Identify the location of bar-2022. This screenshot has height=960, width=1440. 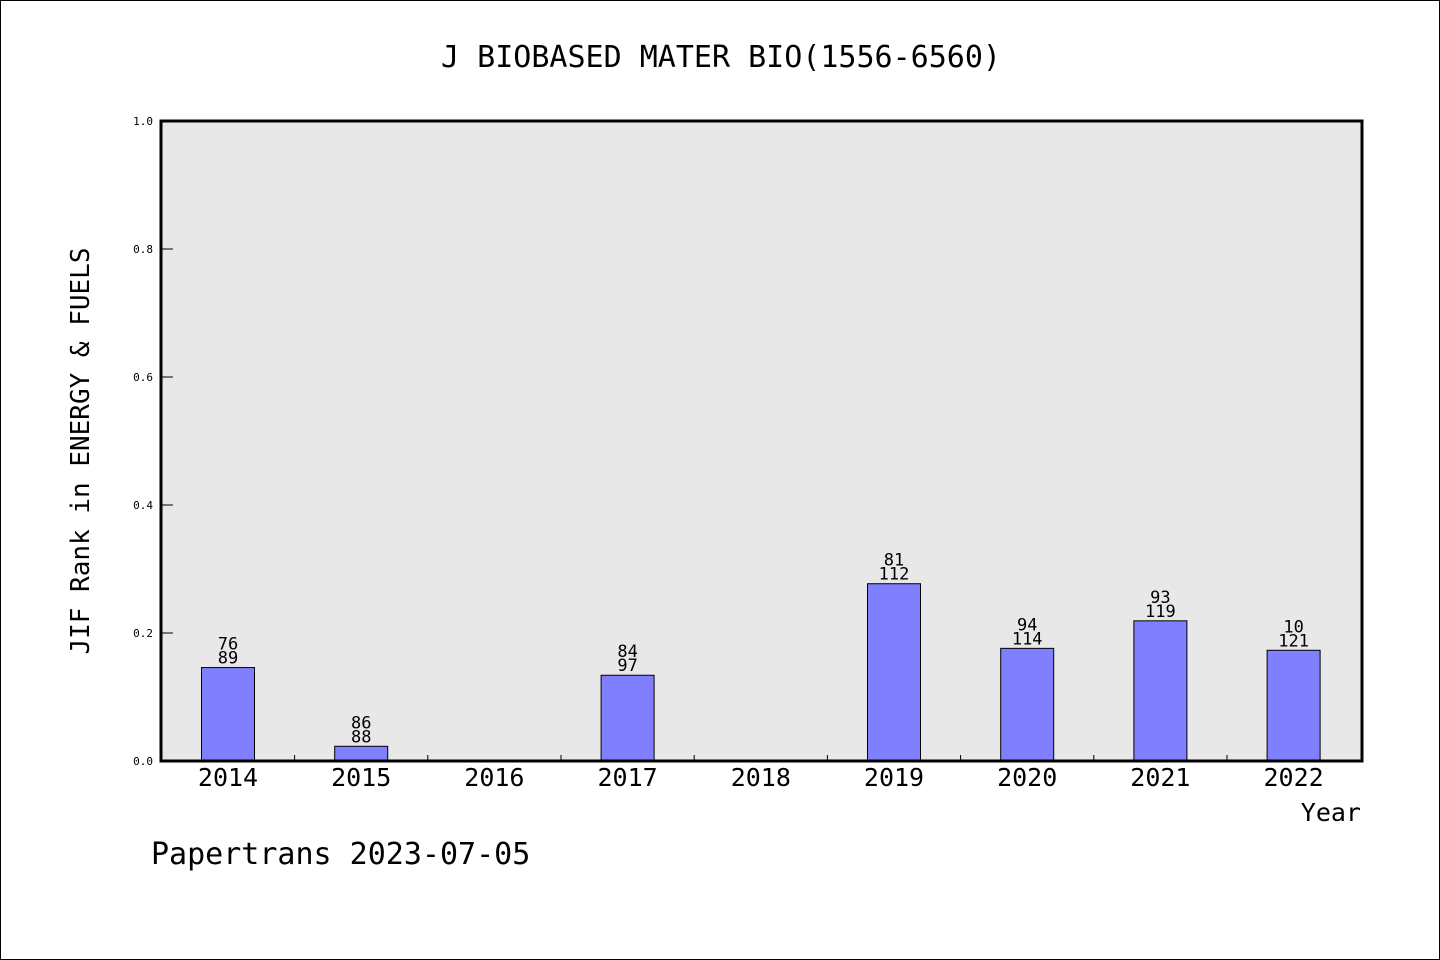
(1293, 705).